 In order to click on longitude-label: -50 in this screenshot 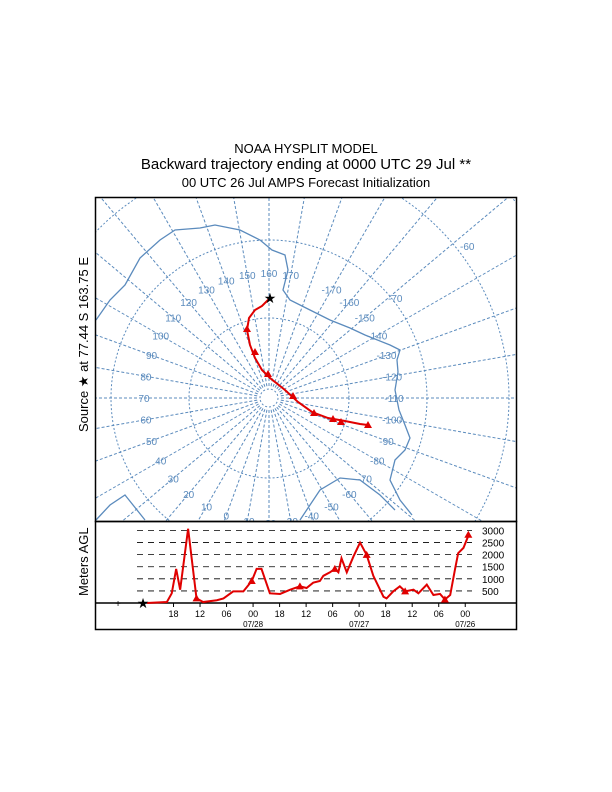, I will do `click(331, 507)`.